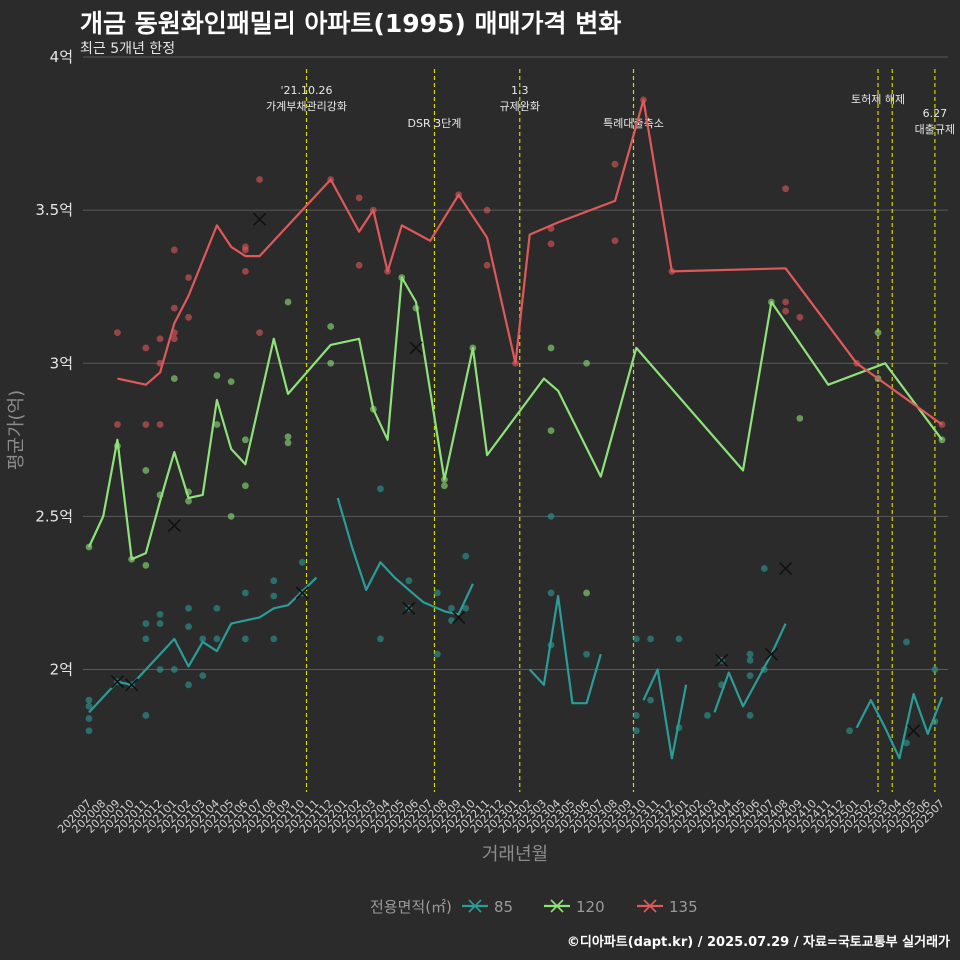 The image size is (960, 960). Describe the element at coordinates (574, 907) in the screenshot. I see `legend-item-120: 120` at that location.